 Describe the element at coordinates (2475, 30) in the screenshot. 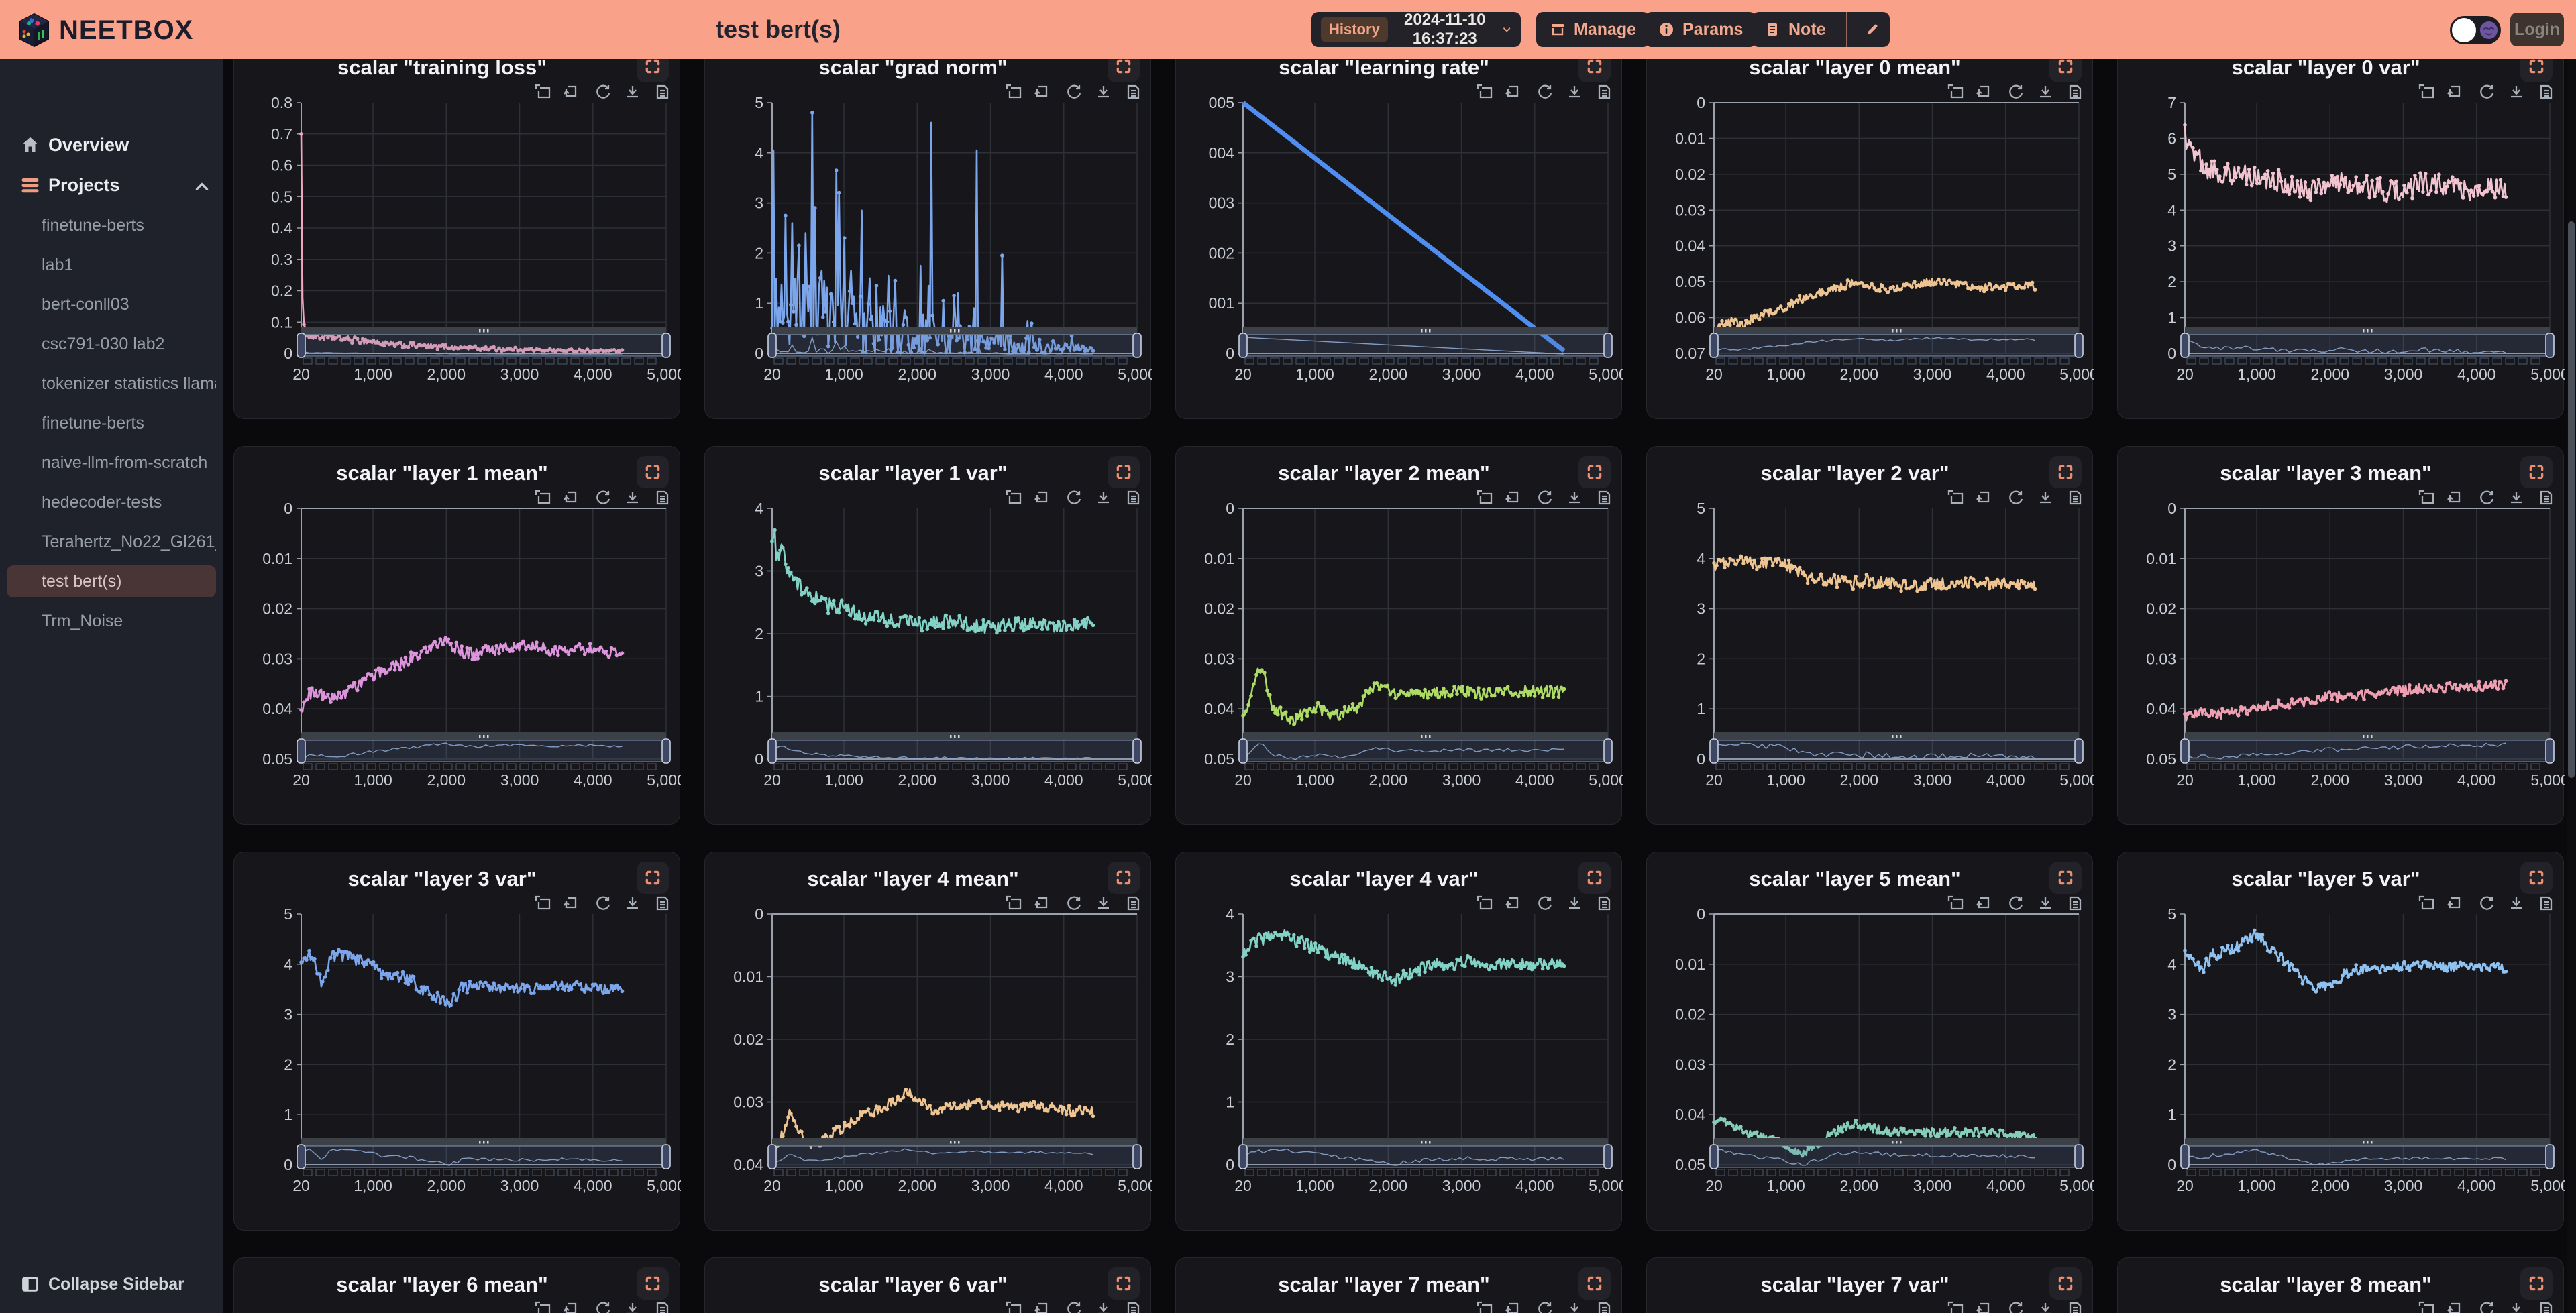

I see `theme-toggle` at that location.